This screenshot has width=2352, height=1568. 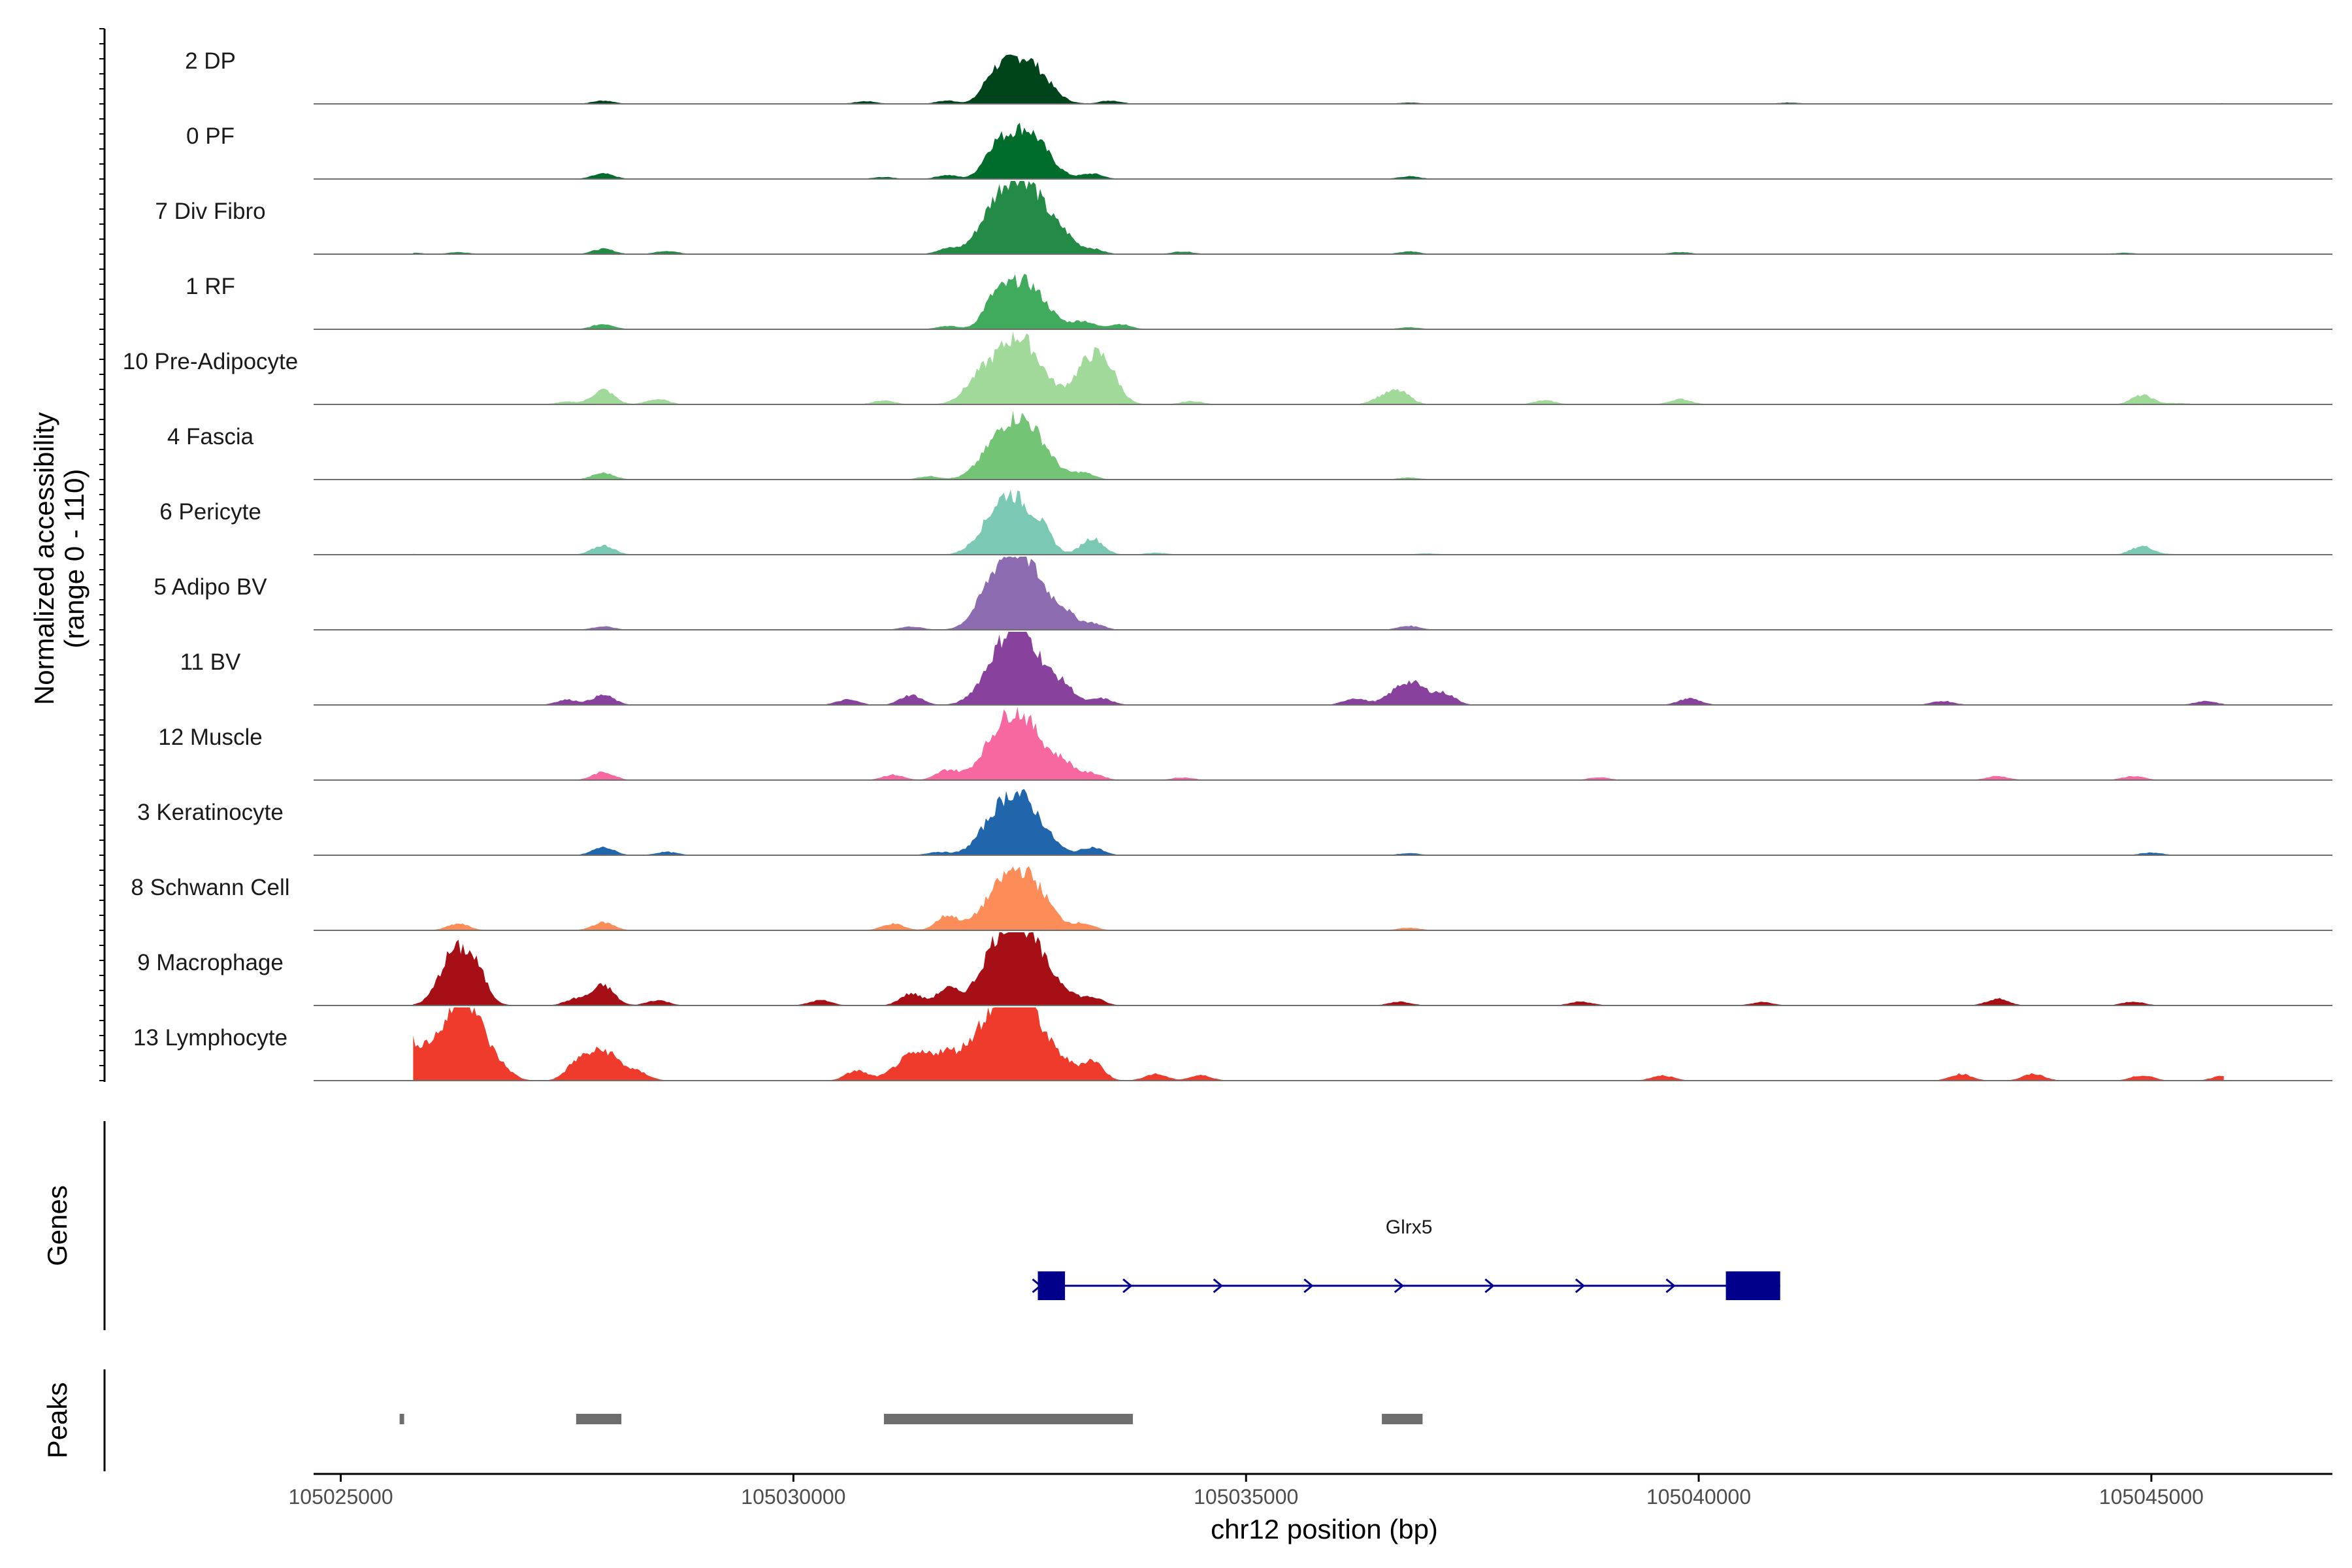 I want to click on track-12-muscle: 12 Muscle, so click(x=1245, y=744).